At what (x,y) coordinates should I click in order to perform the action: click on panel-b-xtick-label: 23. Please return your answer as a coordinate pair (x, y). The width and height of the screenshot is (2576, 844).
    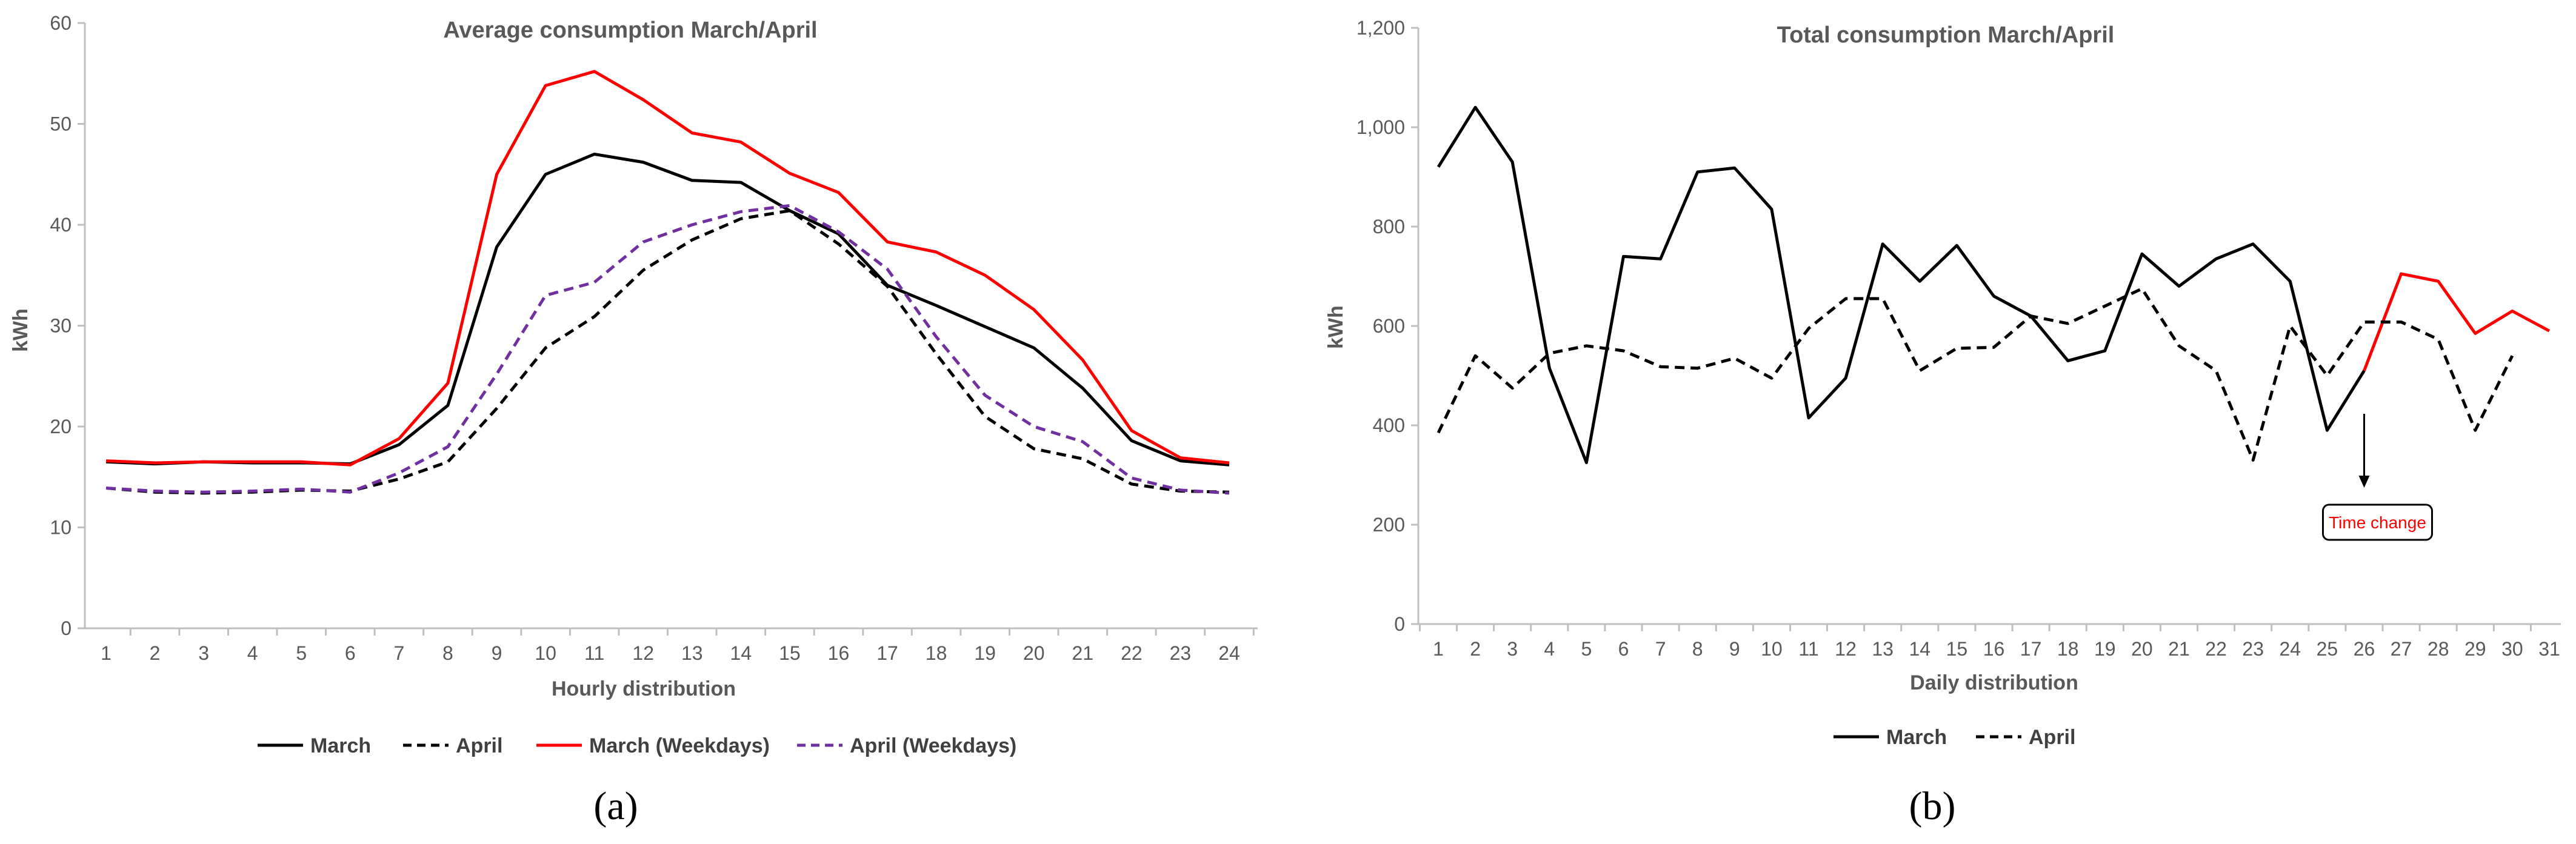
    Looking at the image, I should click on (2253, 649).